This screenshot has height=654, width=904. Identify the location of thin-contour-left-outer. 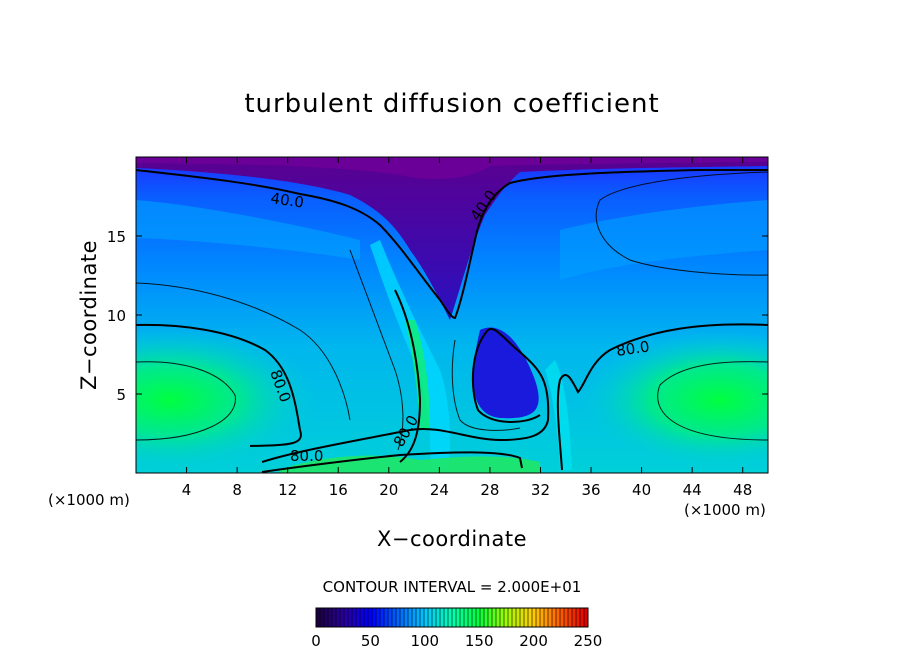
(243, 351).